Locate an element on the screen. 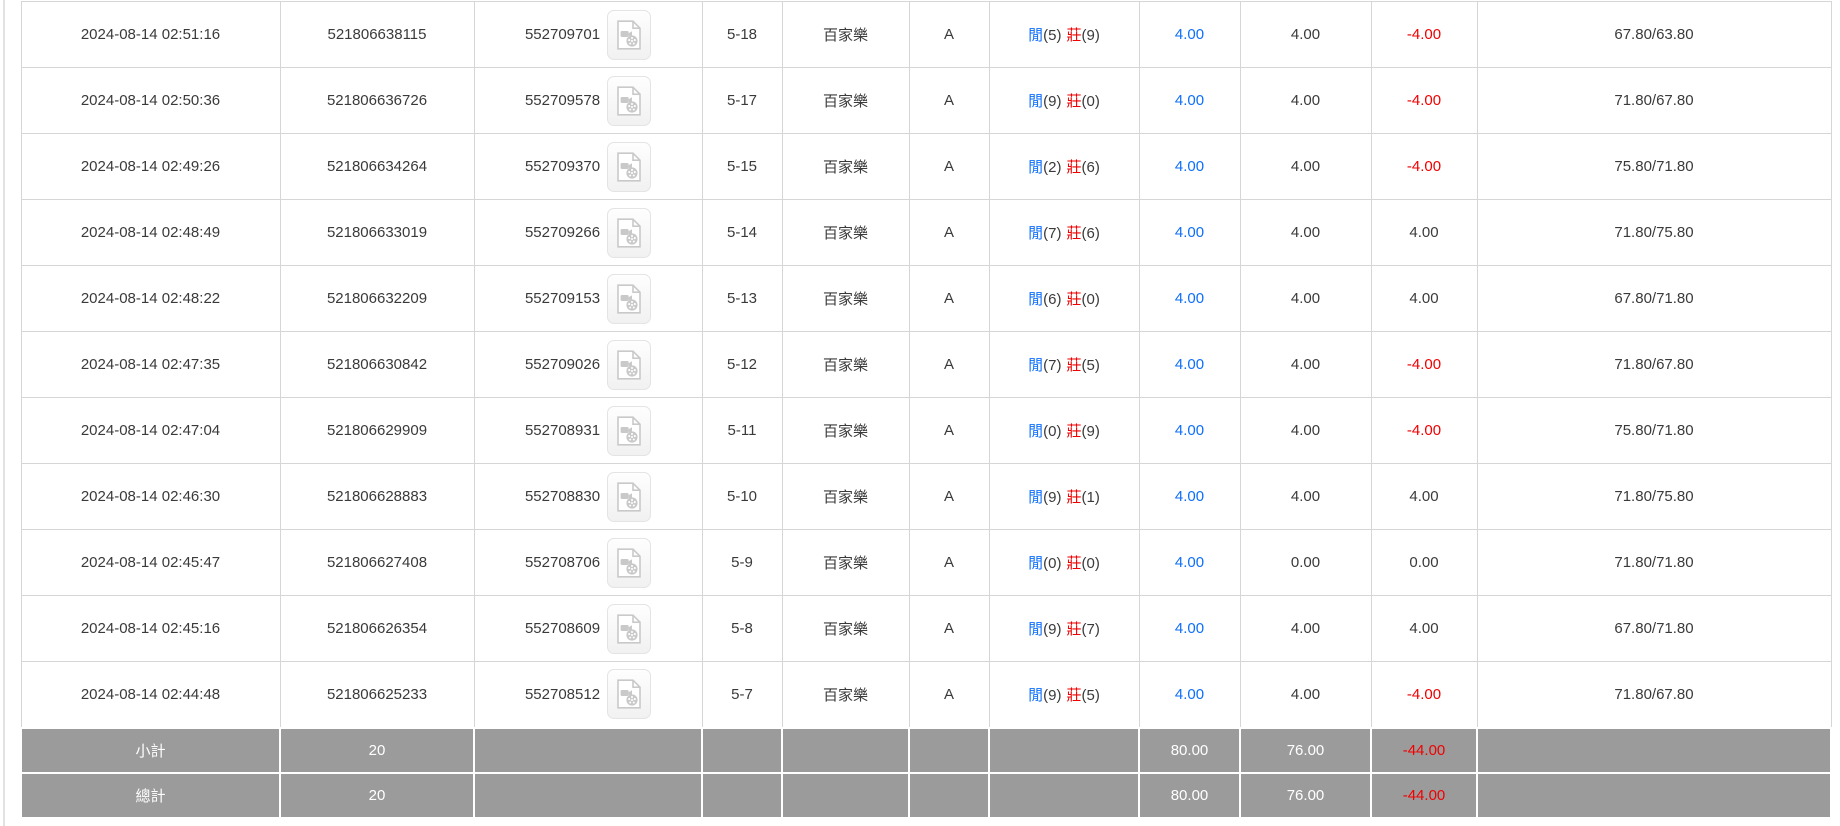  bet-id: 521806632209 is located at coordinates (377, 298).